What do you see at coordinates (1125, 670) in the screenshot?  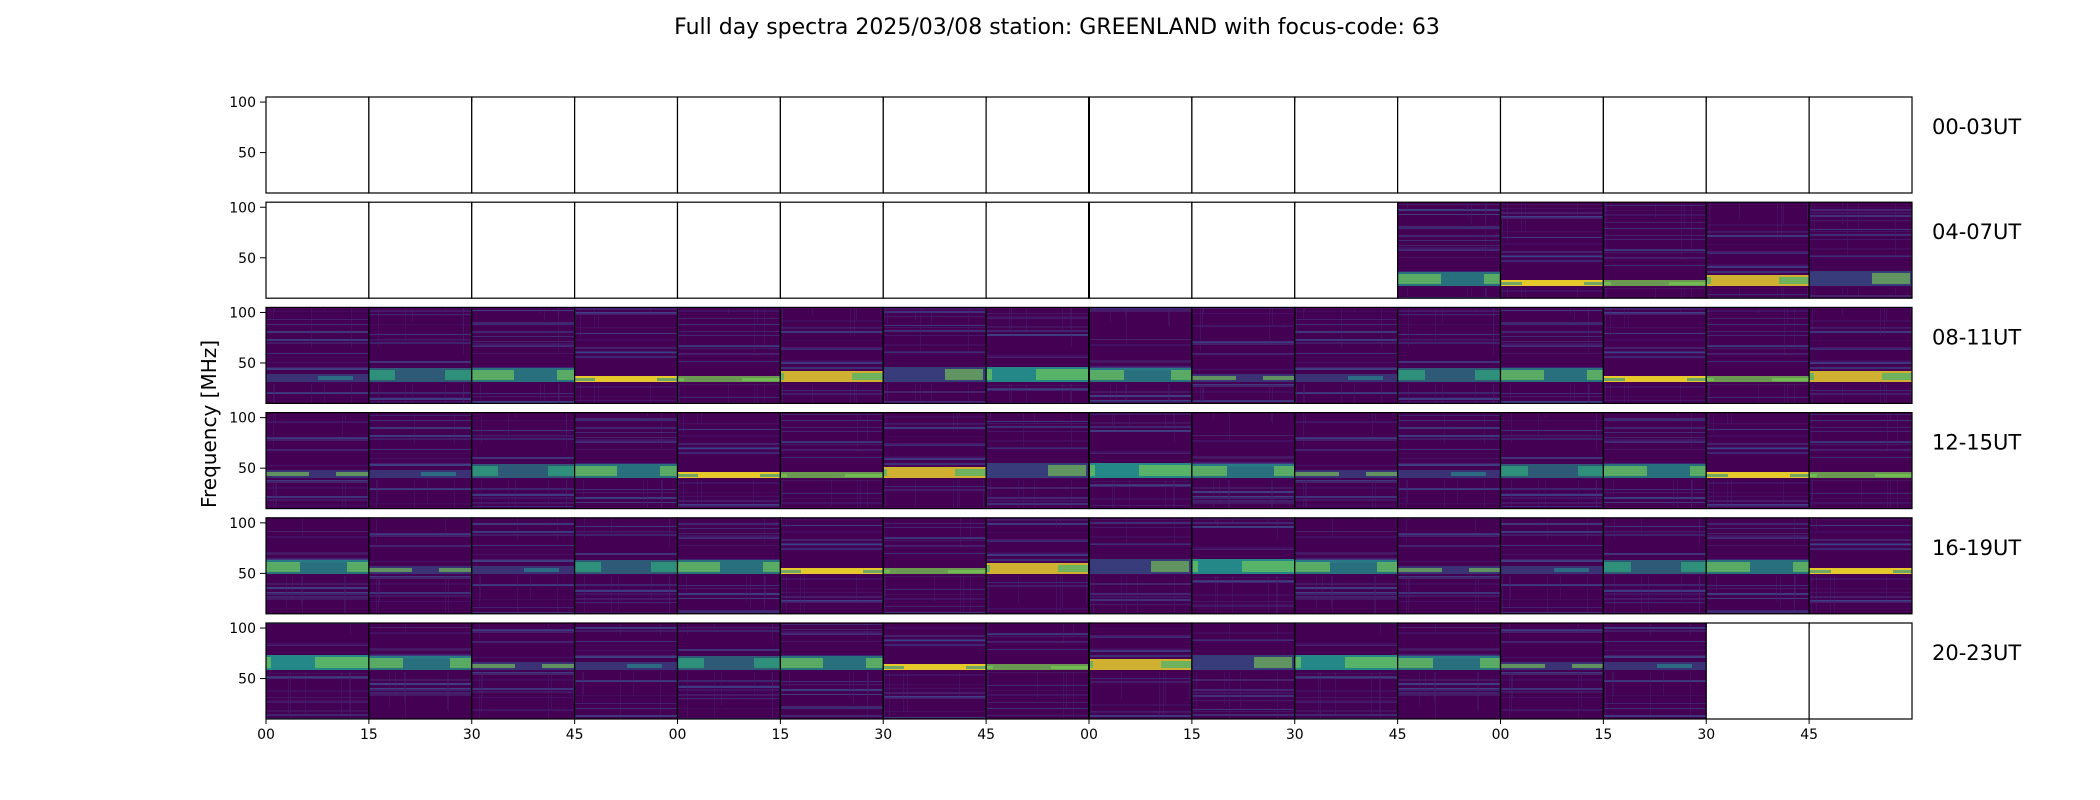 I see `spectra-row: 100 50 20-23UT` at bounding box center [1125, 670].